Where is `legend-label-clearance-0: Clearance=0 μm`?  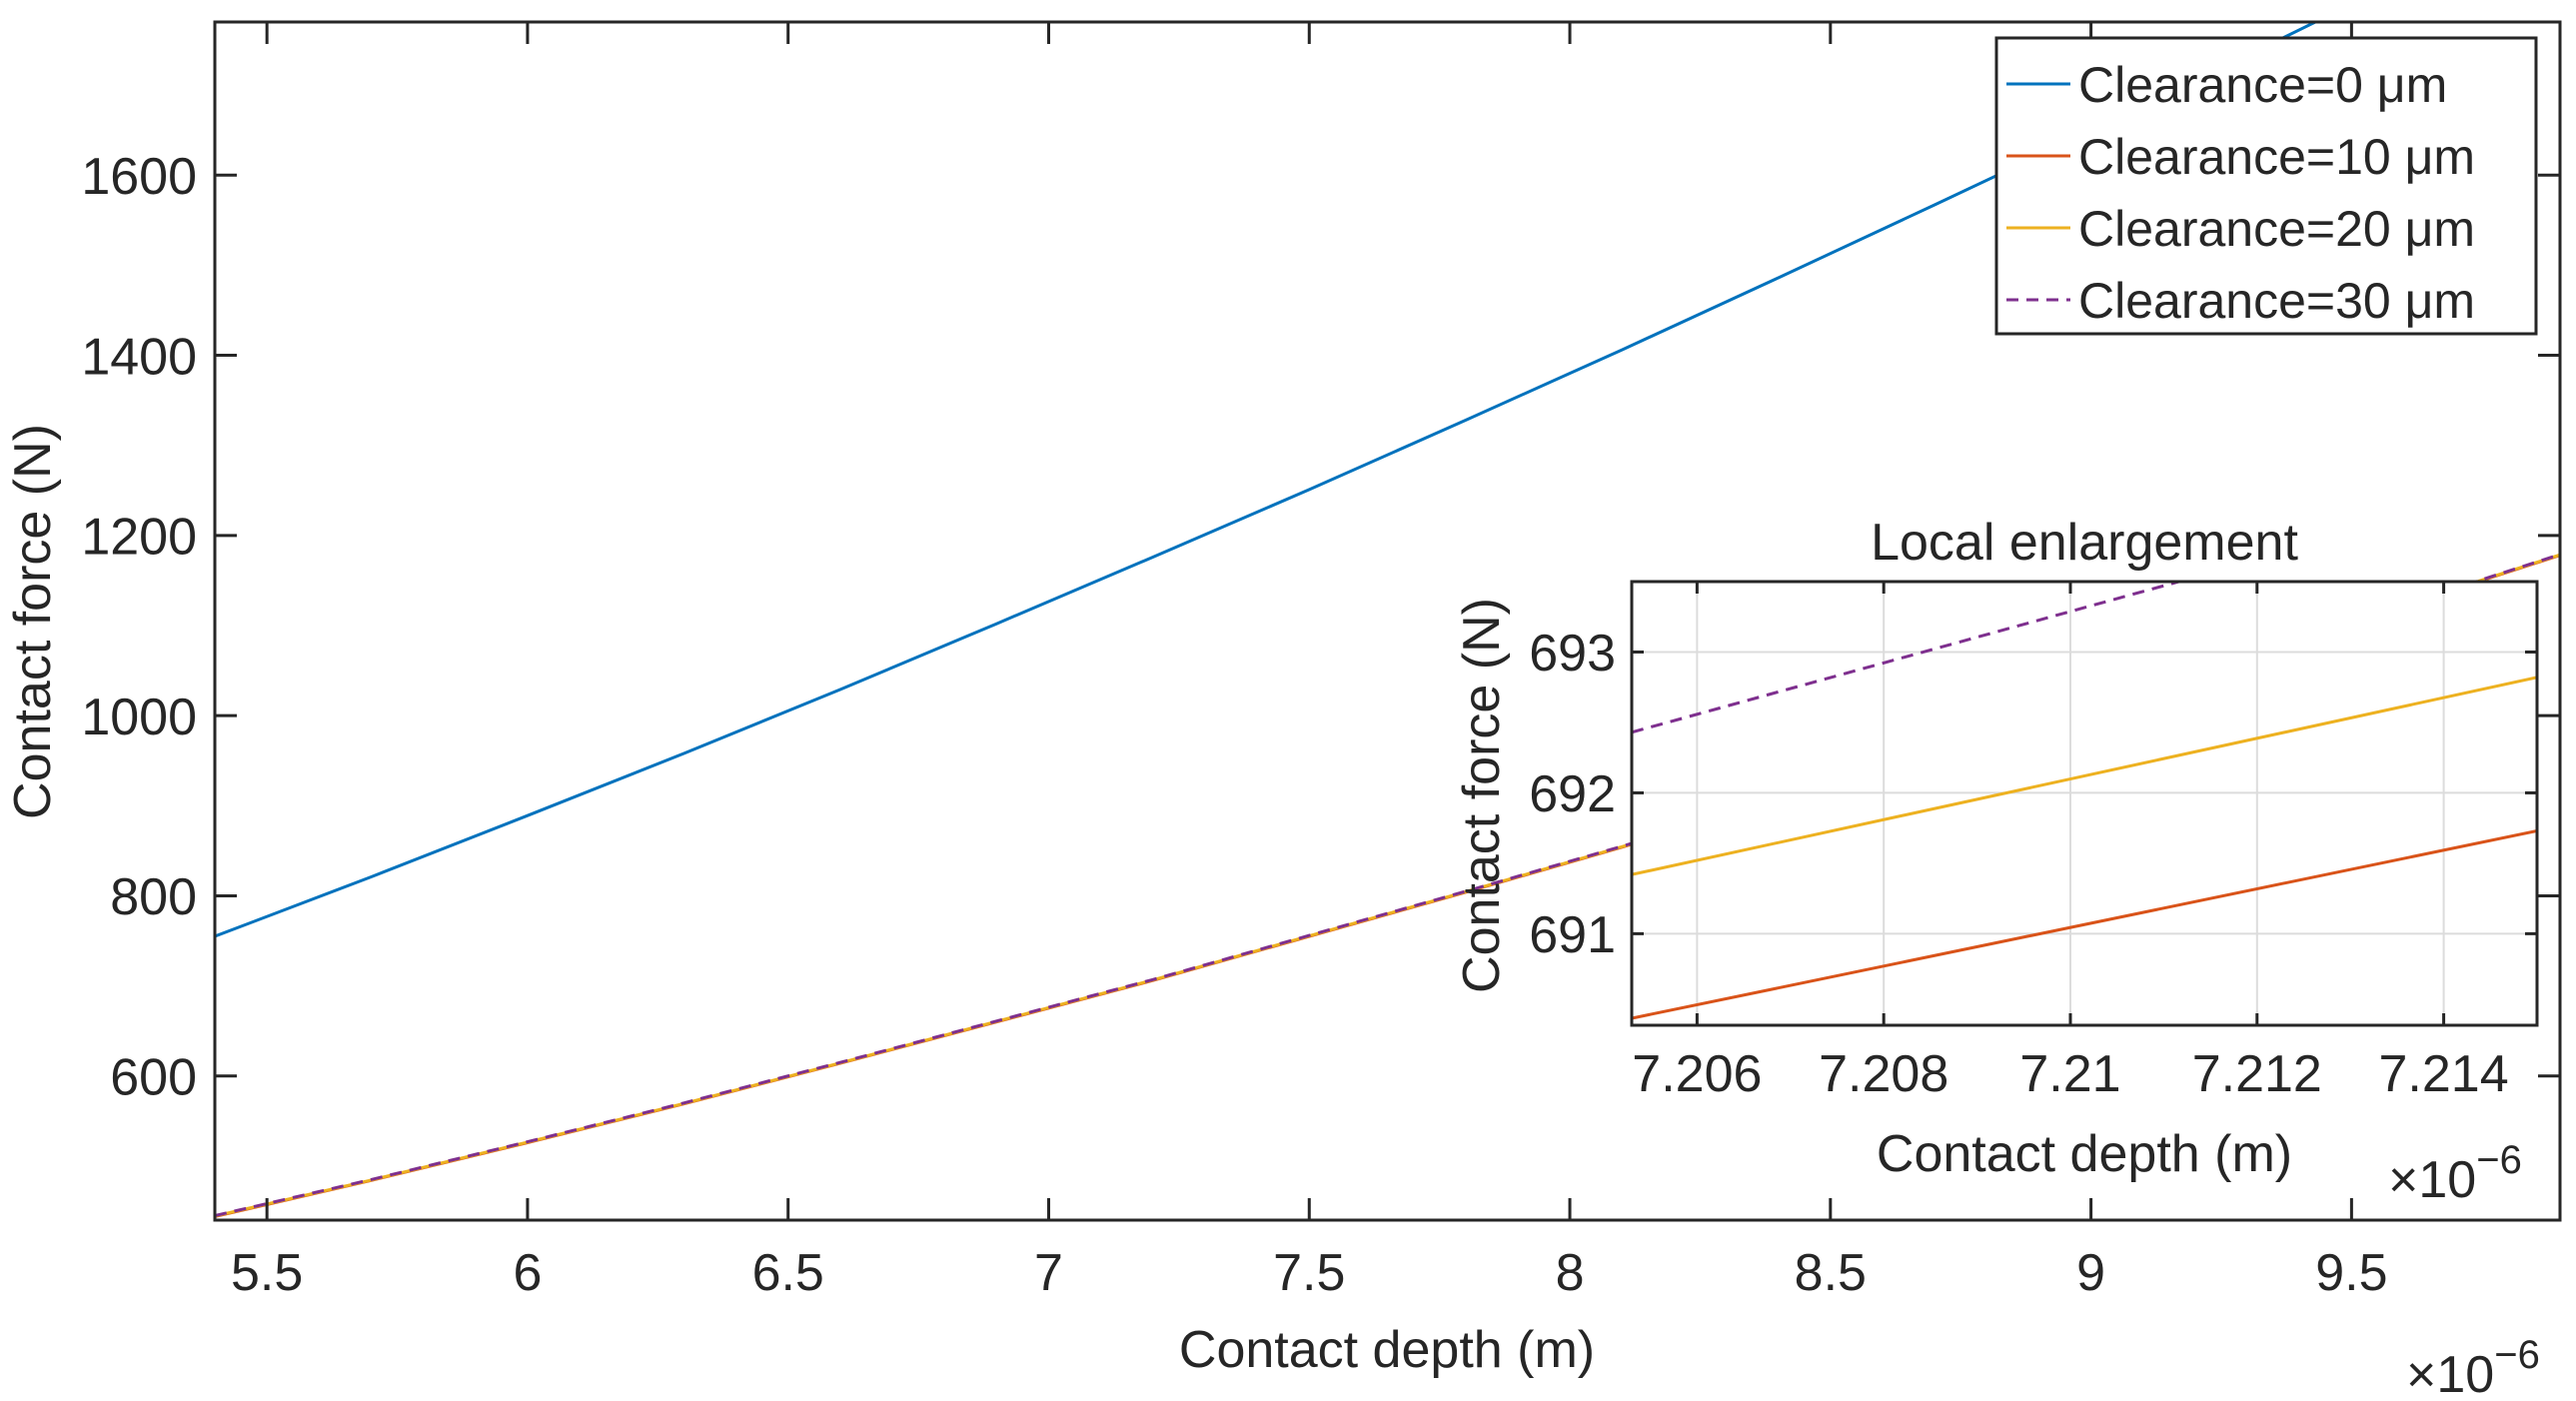 legend-label-clearance-0: Clearance=0 μm is located at coordinates (2262, 85).